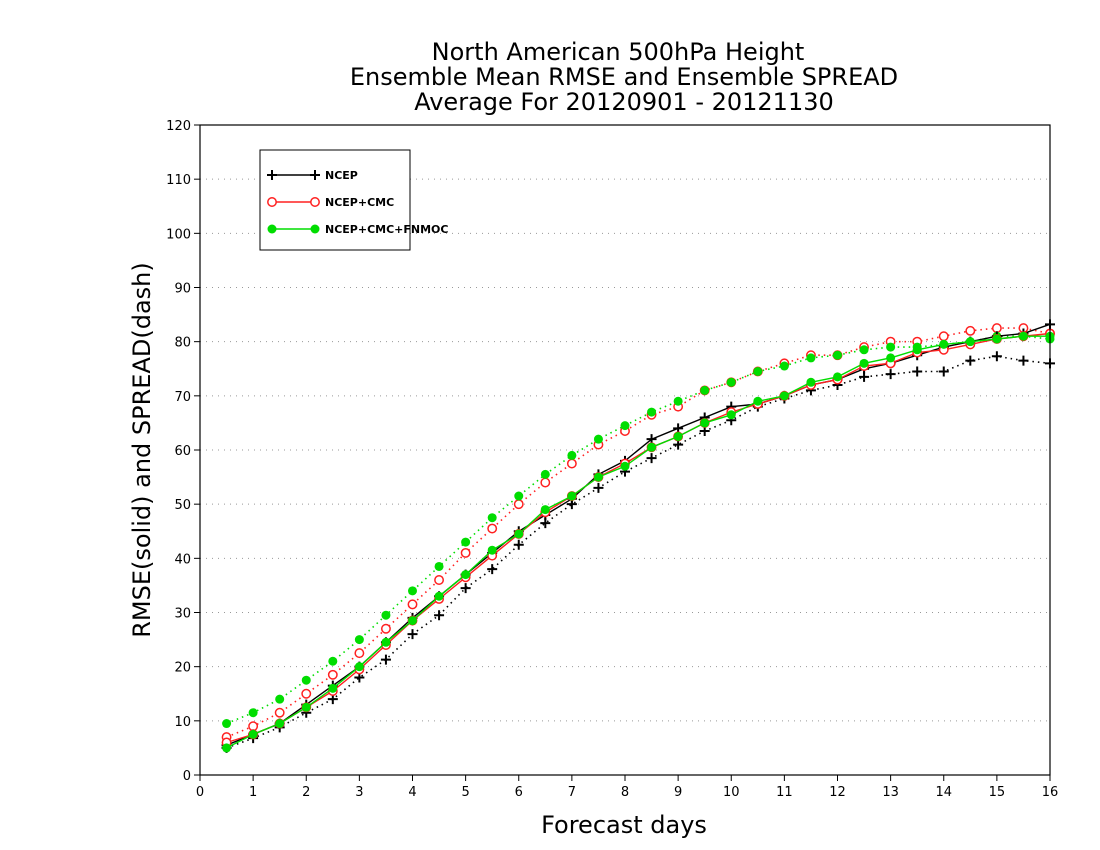 The image size is (1100, 850). Describe the element at coordinates (306, 792) in the screenshot. I see `x-tick-label: 2` at that location.